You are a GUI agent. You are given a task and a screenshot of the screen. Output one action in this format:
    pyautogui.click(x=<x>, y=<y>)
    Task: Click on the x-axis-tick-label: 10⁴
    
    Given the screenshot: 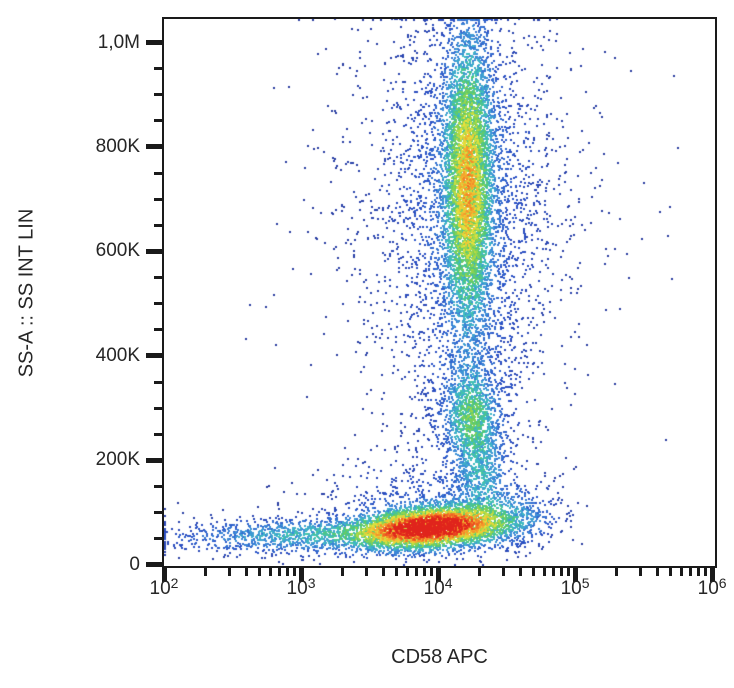 What is the action you would take?
    pyautogui.click(x=438, y=587)
    